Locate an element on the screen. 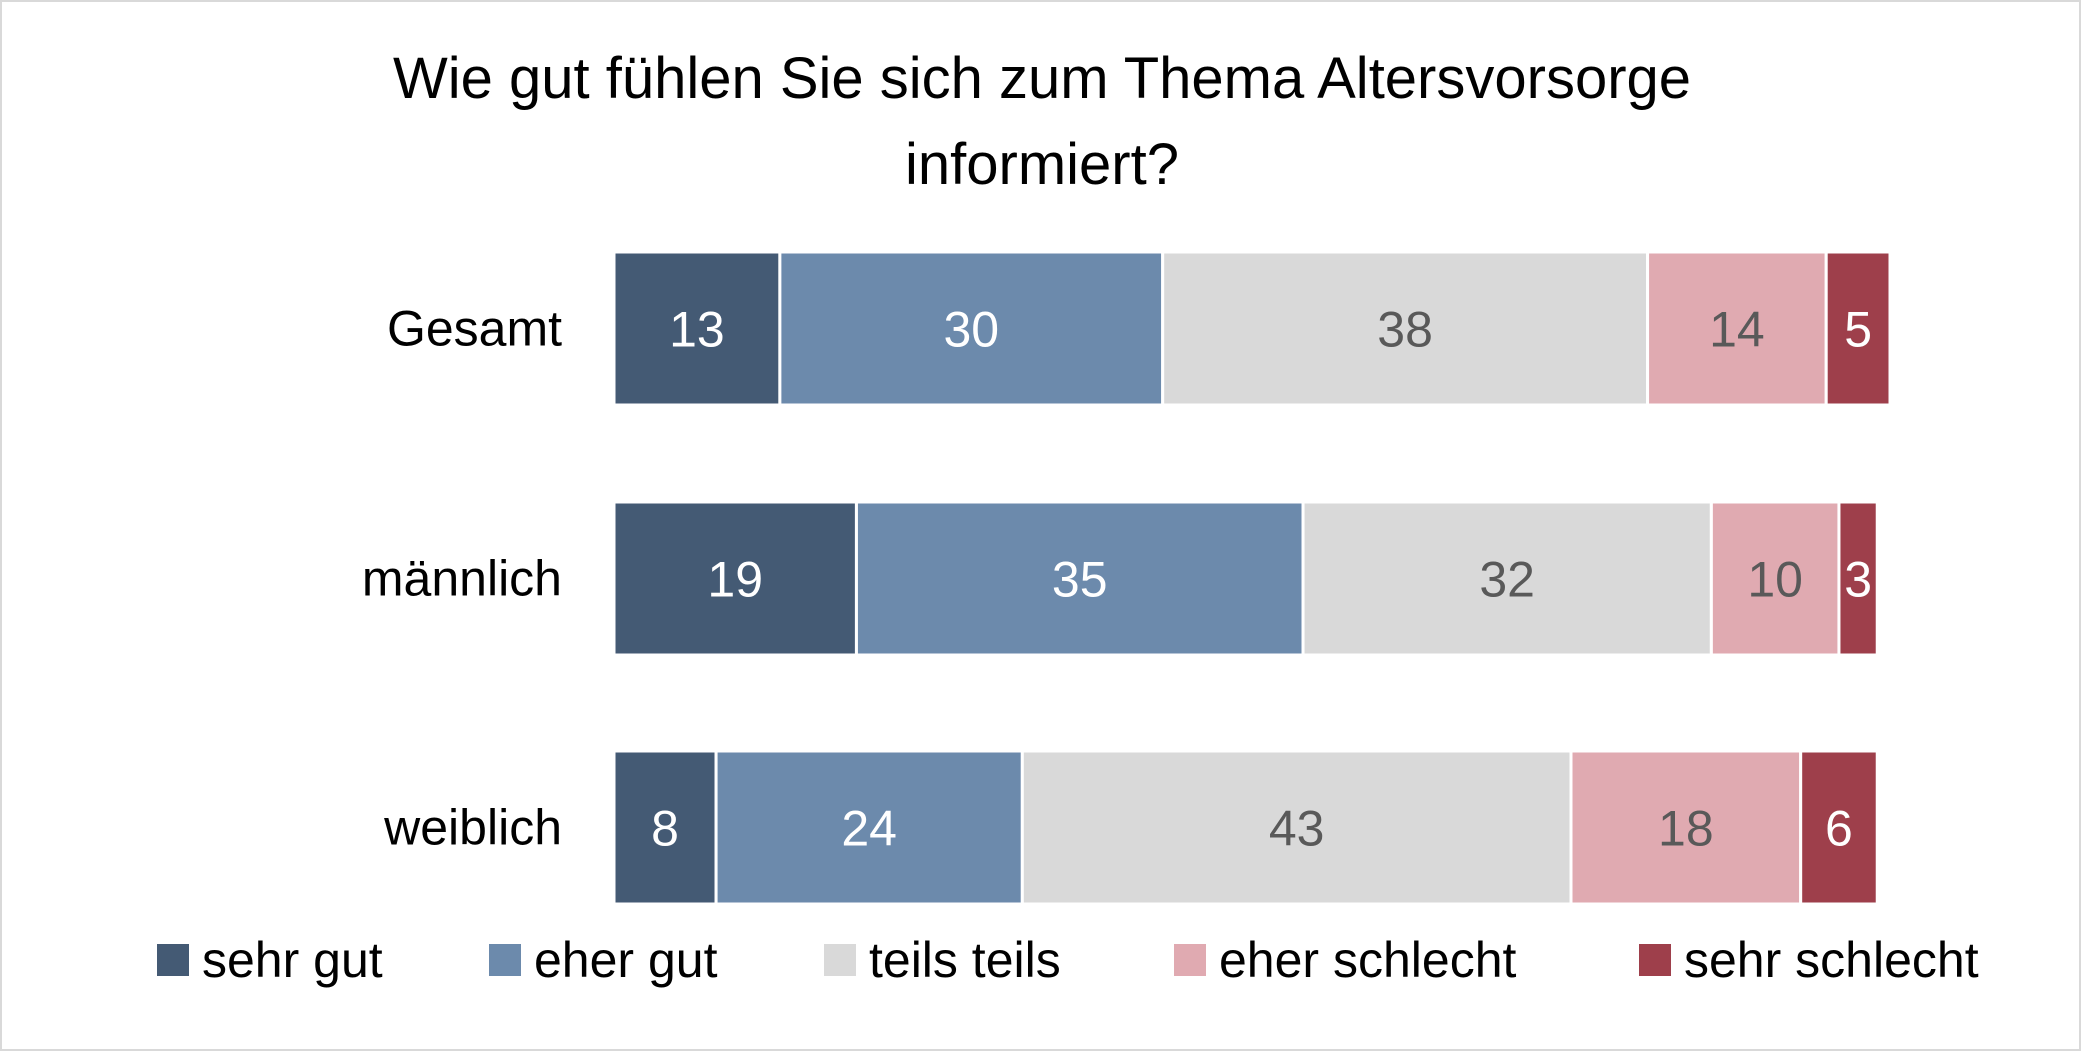  data-label: 30 is located at coordinates (971, 330).